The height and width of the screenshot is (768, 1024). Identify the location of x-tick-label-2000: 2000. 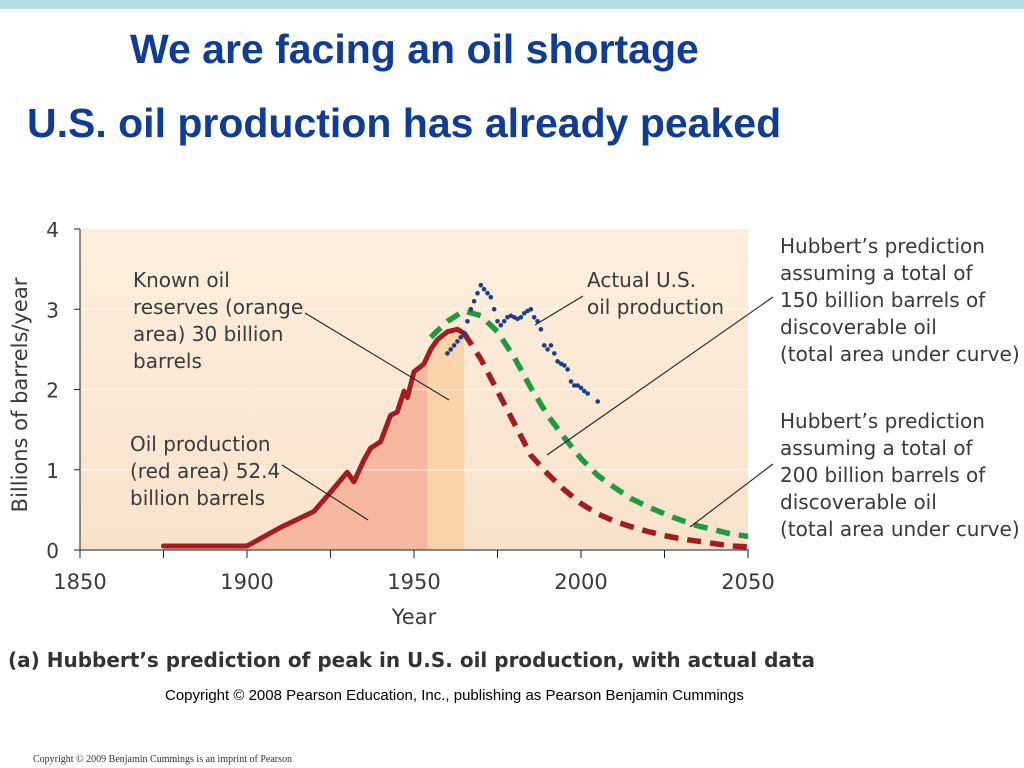
(580, 582).